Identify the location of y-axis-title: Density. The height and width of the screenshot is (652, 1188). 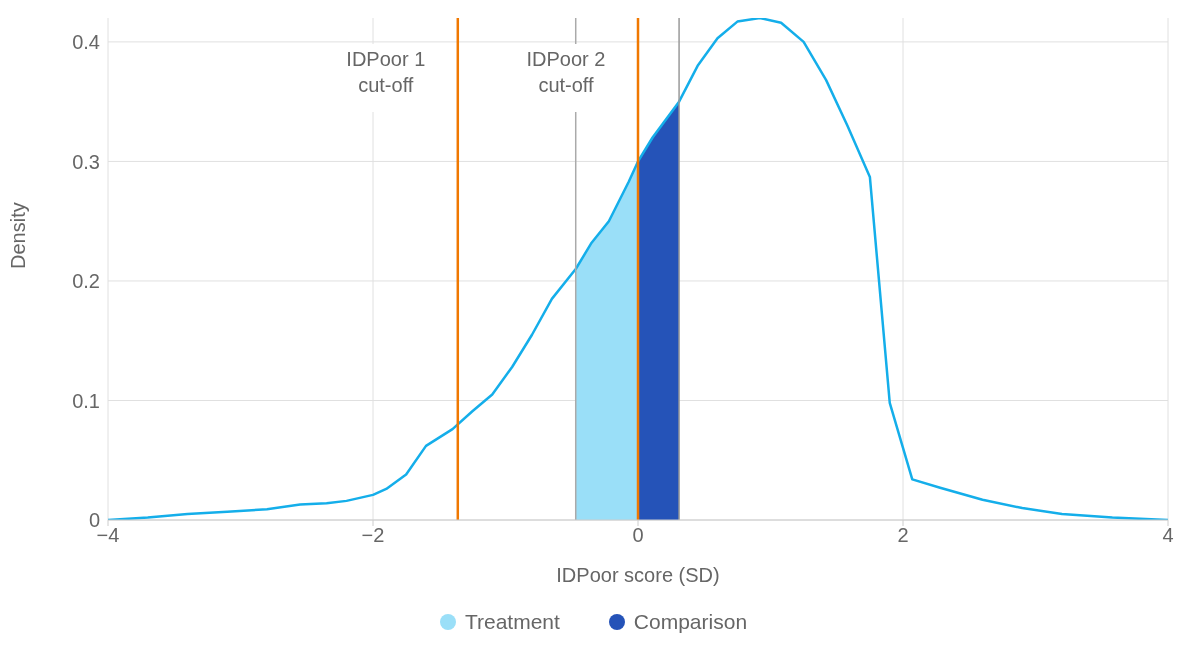
(18, 235).